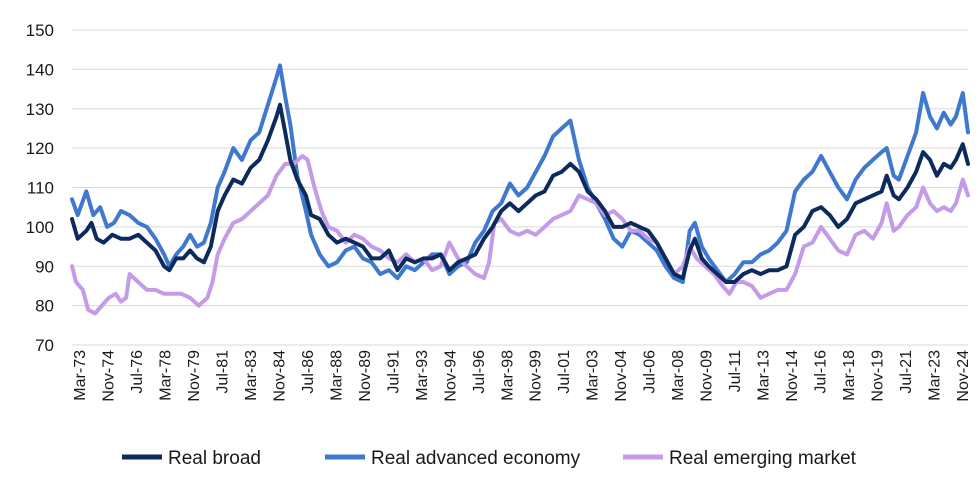 The image size is (980, 481). I want to click on x-tick-label-mar-23: Mar-23, so click(935, 375).